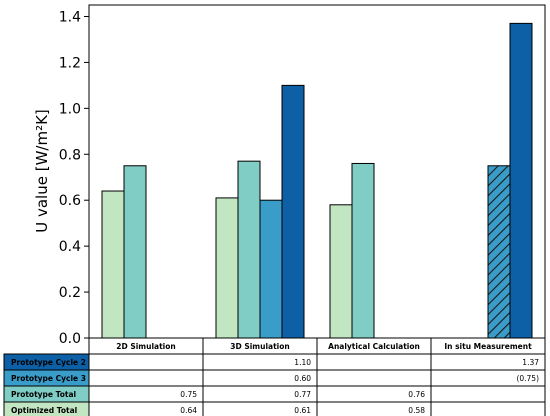 This screenshot has height=416, width=550. What do you see at coordinates (42, 171) in the screenshot?
I see `y-axis-title: U value [W/m²K]` at bounding box center [42, 171].